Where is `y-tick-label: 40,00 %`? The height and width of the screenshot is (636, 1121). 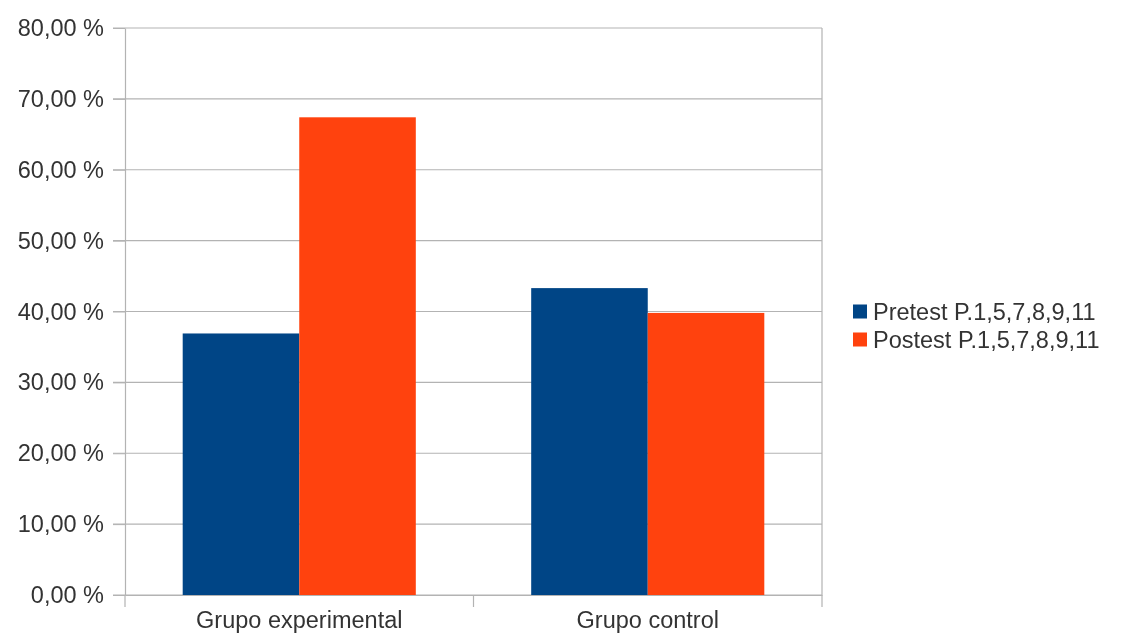 y-tick-label: 40,00 % is located at coordinates (61, 311).